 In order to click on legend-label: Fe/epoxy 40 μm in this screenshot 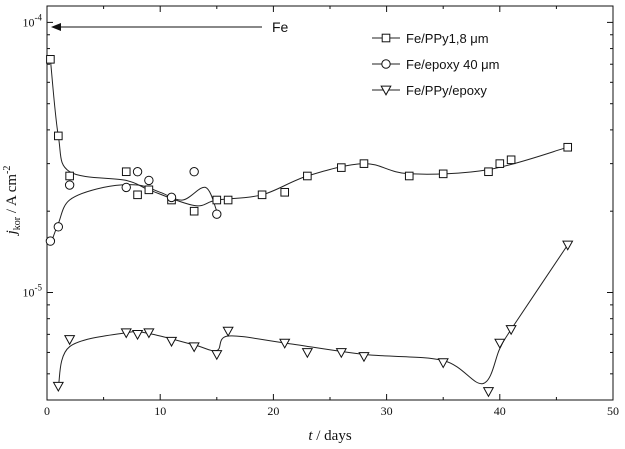, I will do `click(452, 64)`.